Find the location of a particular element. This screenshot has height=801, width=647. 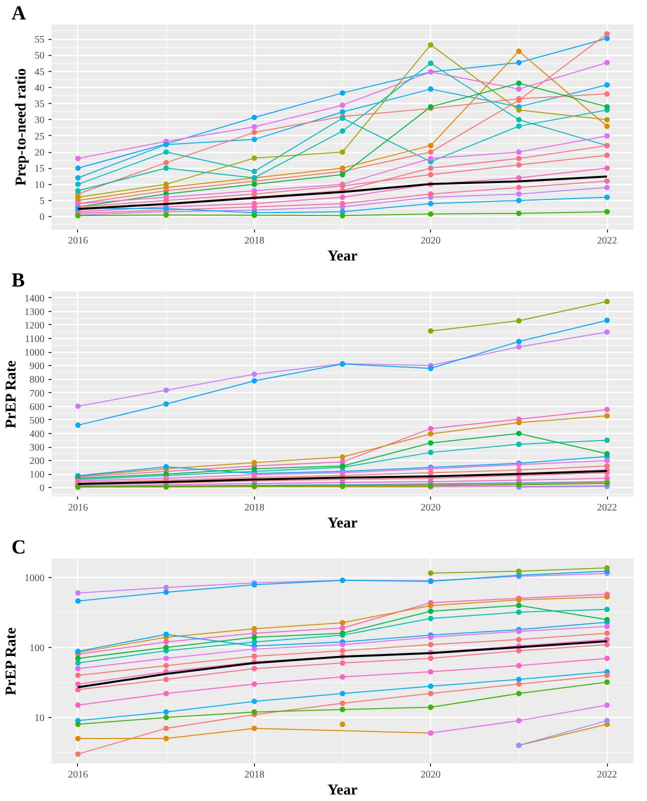

y-tick-label: 400 is located at coordinates (37, 434).